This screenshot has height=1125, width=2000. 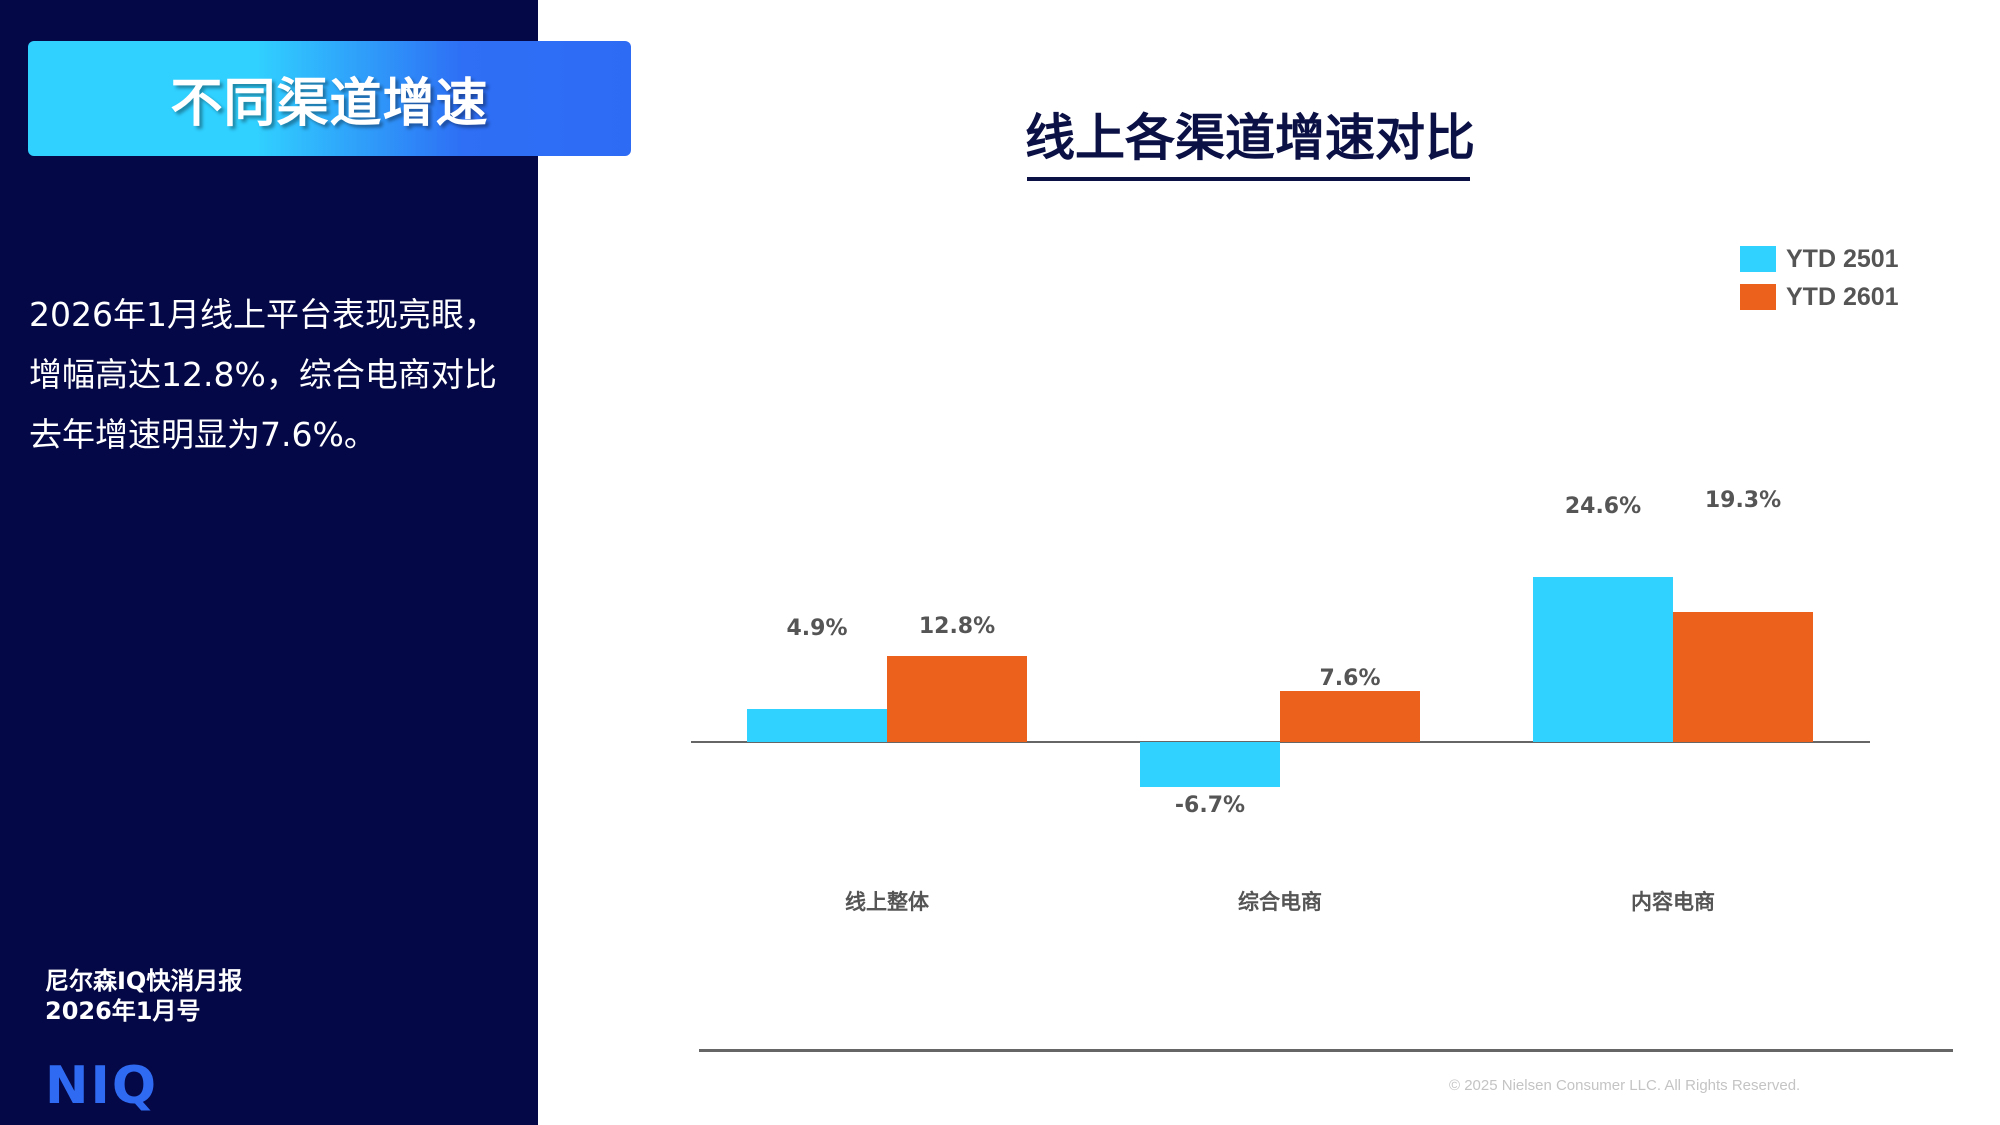 I want to click on legend-swatch-orange, so click(x=1758, y=297).